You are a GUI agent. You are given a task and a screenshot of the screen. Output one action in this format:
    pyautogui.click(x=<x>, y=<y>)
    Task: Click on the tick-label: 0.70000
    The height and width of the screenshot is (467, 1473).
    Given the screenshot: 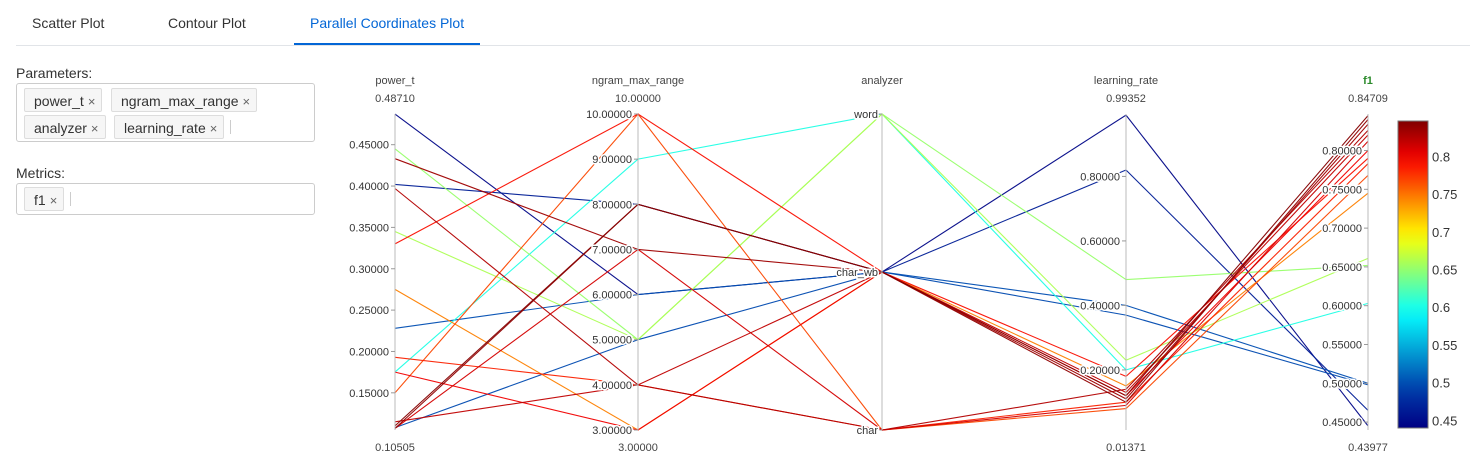 What is the action you would take?
    pyautogui.click(x=1342, y=229)
    